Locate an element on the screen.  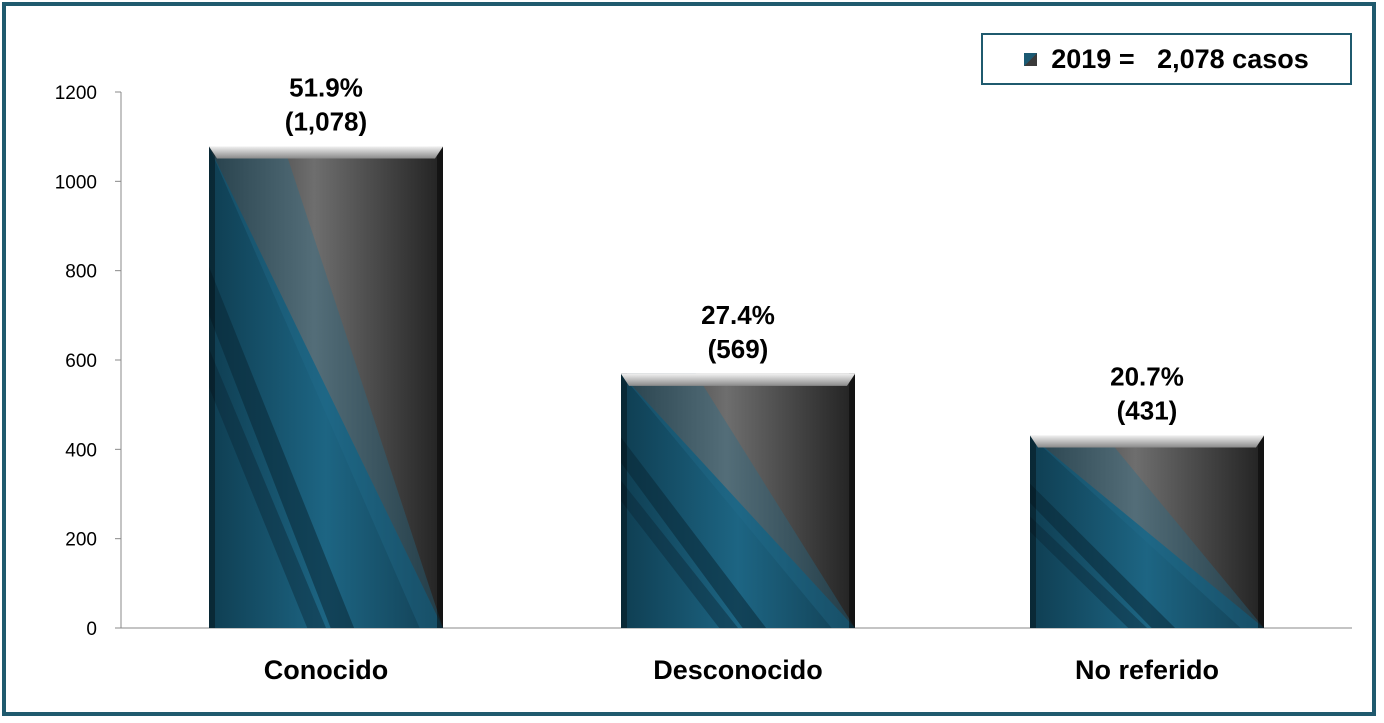
x-category-label: No referido is located at coordinates (1147, 670).